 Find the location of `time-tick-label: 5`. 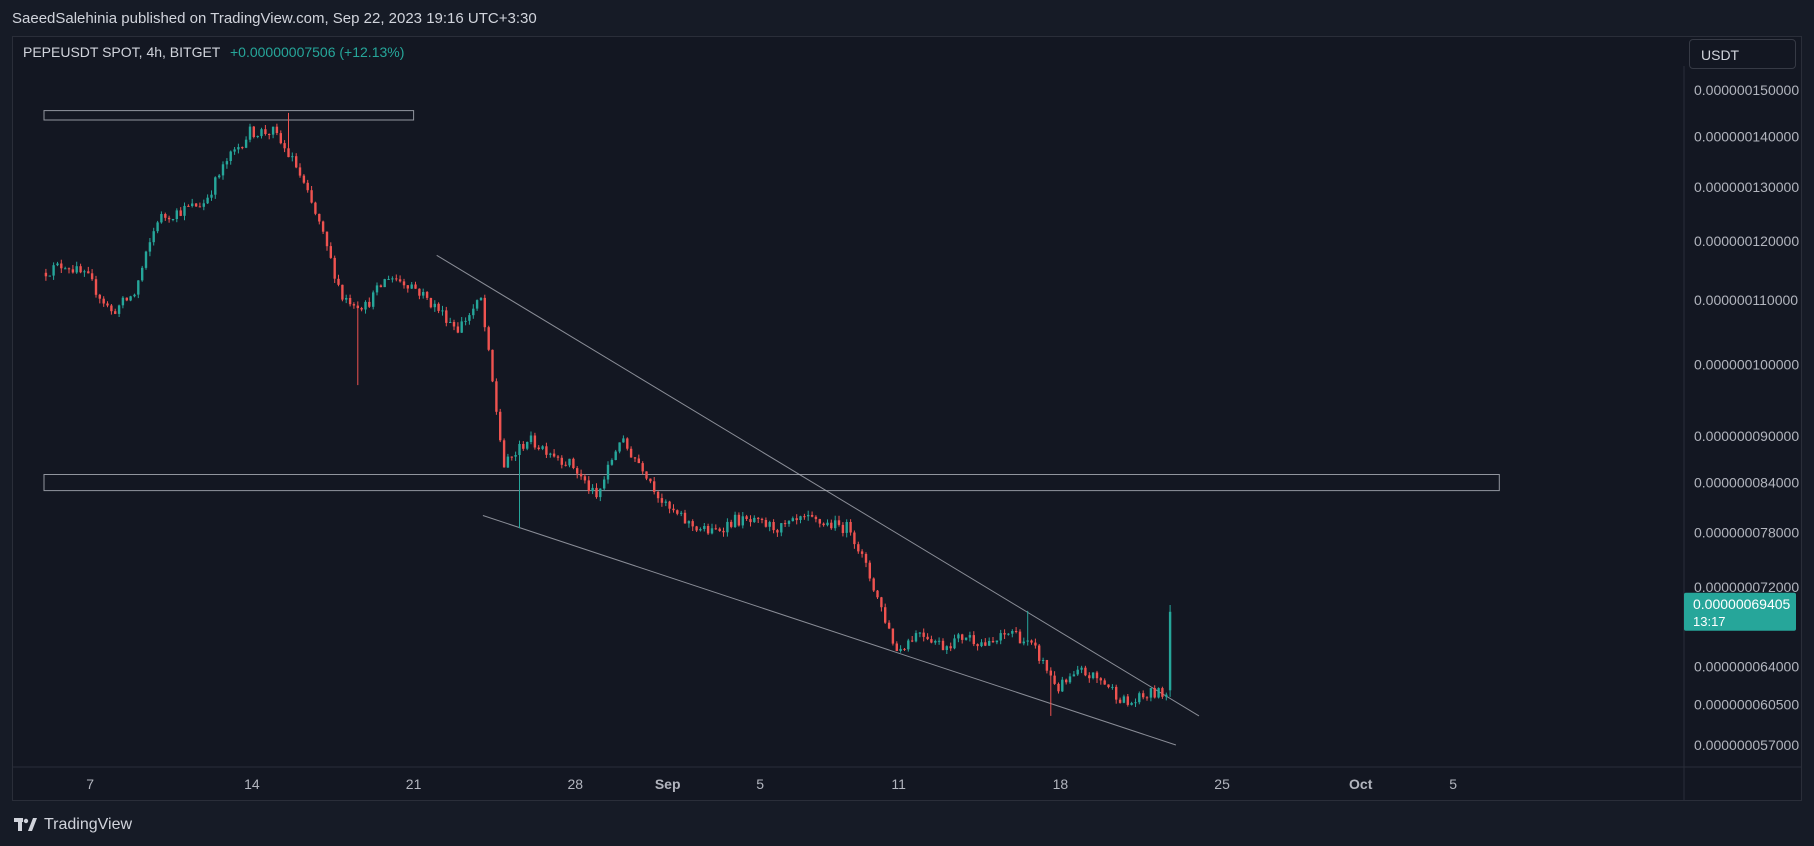

time-tick-label: 5 is located at coordinates (1453, 784).